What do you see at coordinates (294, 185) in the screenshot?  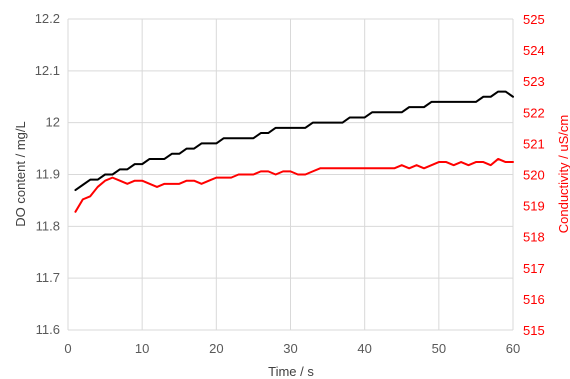 I see `conductivity-series-line` at bounding box center [294, 185].